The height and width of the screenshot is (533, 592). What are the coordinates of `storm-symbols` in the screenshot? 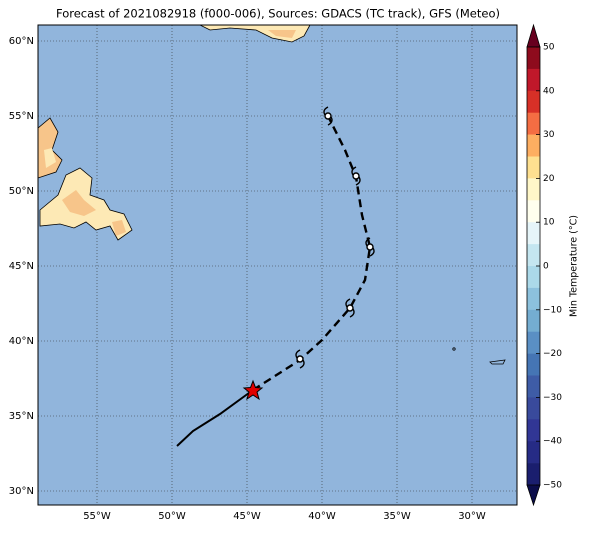 It's located at (335, 237).